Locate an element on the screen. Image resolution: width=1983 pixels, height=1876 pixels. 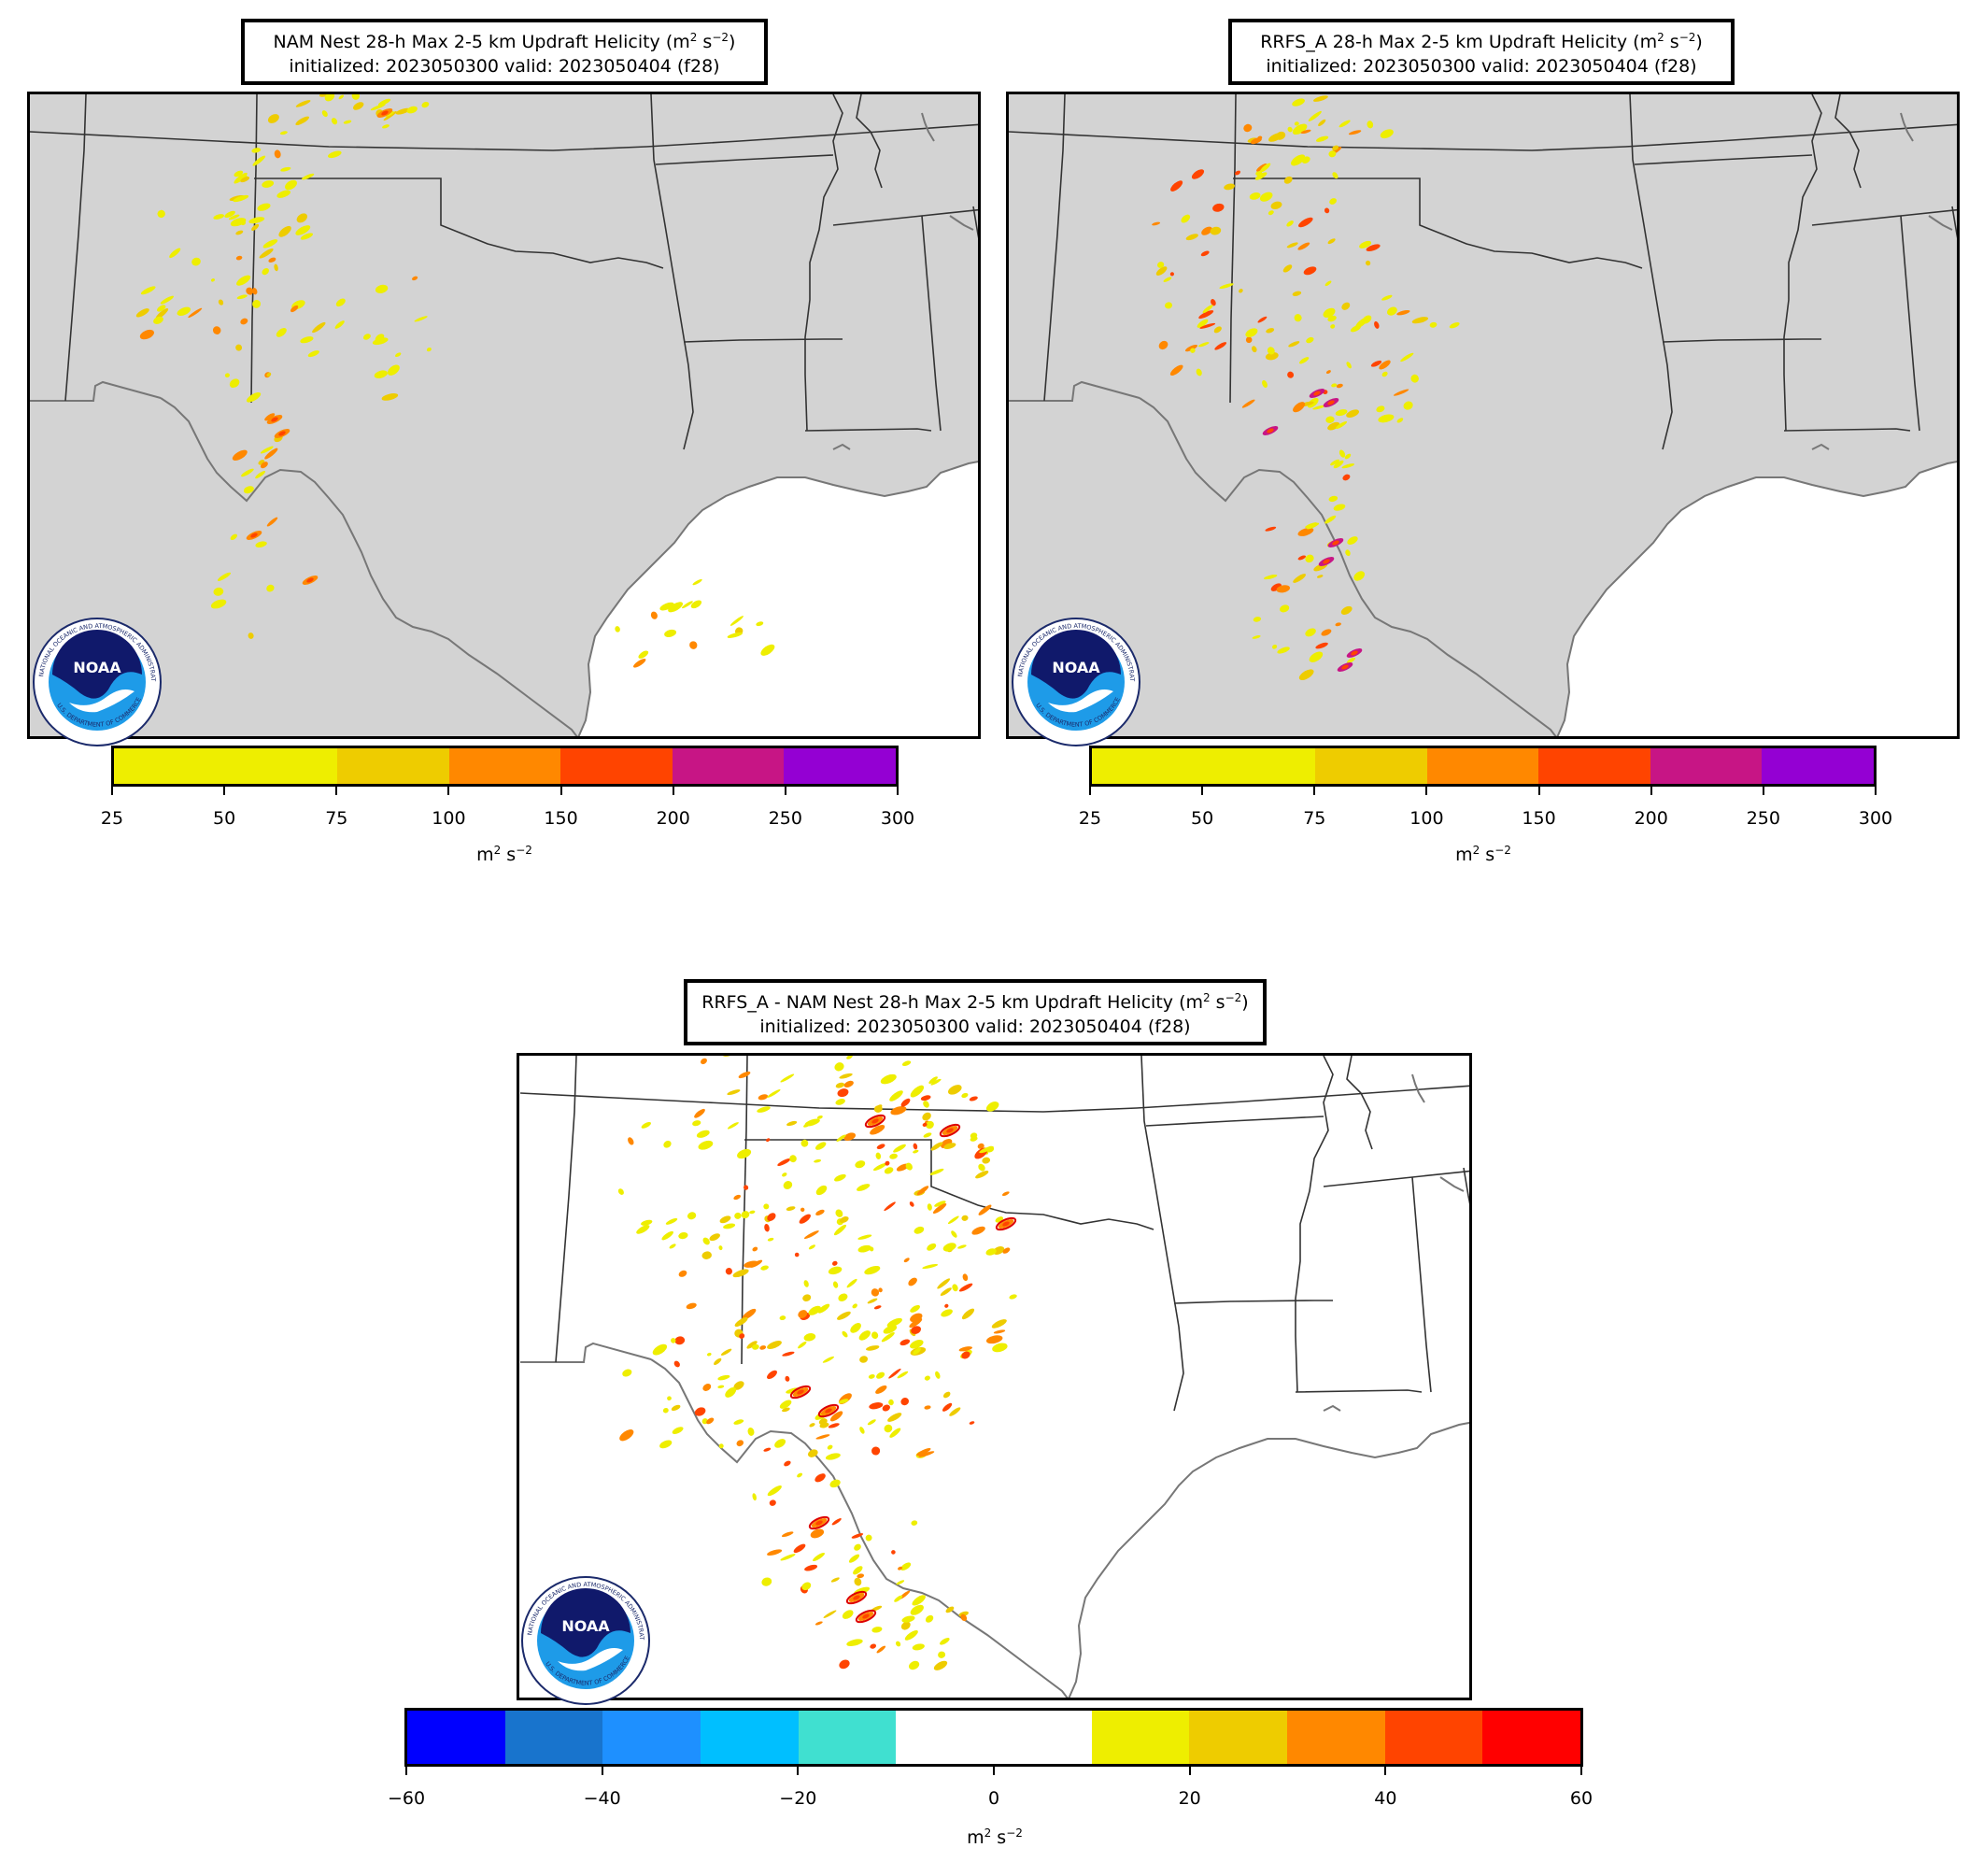
gulf-of-mexico is located at coordinates (1269, 1560).